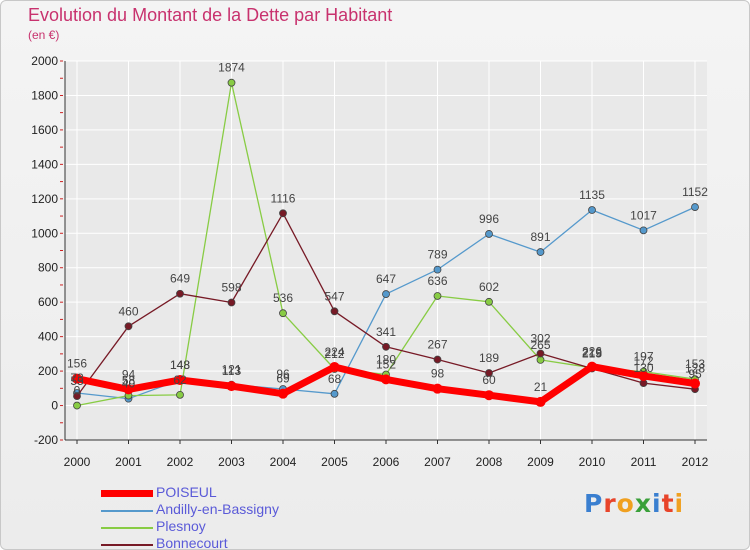  Describe the element at coordinates (48, 302) in the screenshot. I see `y-tick-label: 600` at that location.